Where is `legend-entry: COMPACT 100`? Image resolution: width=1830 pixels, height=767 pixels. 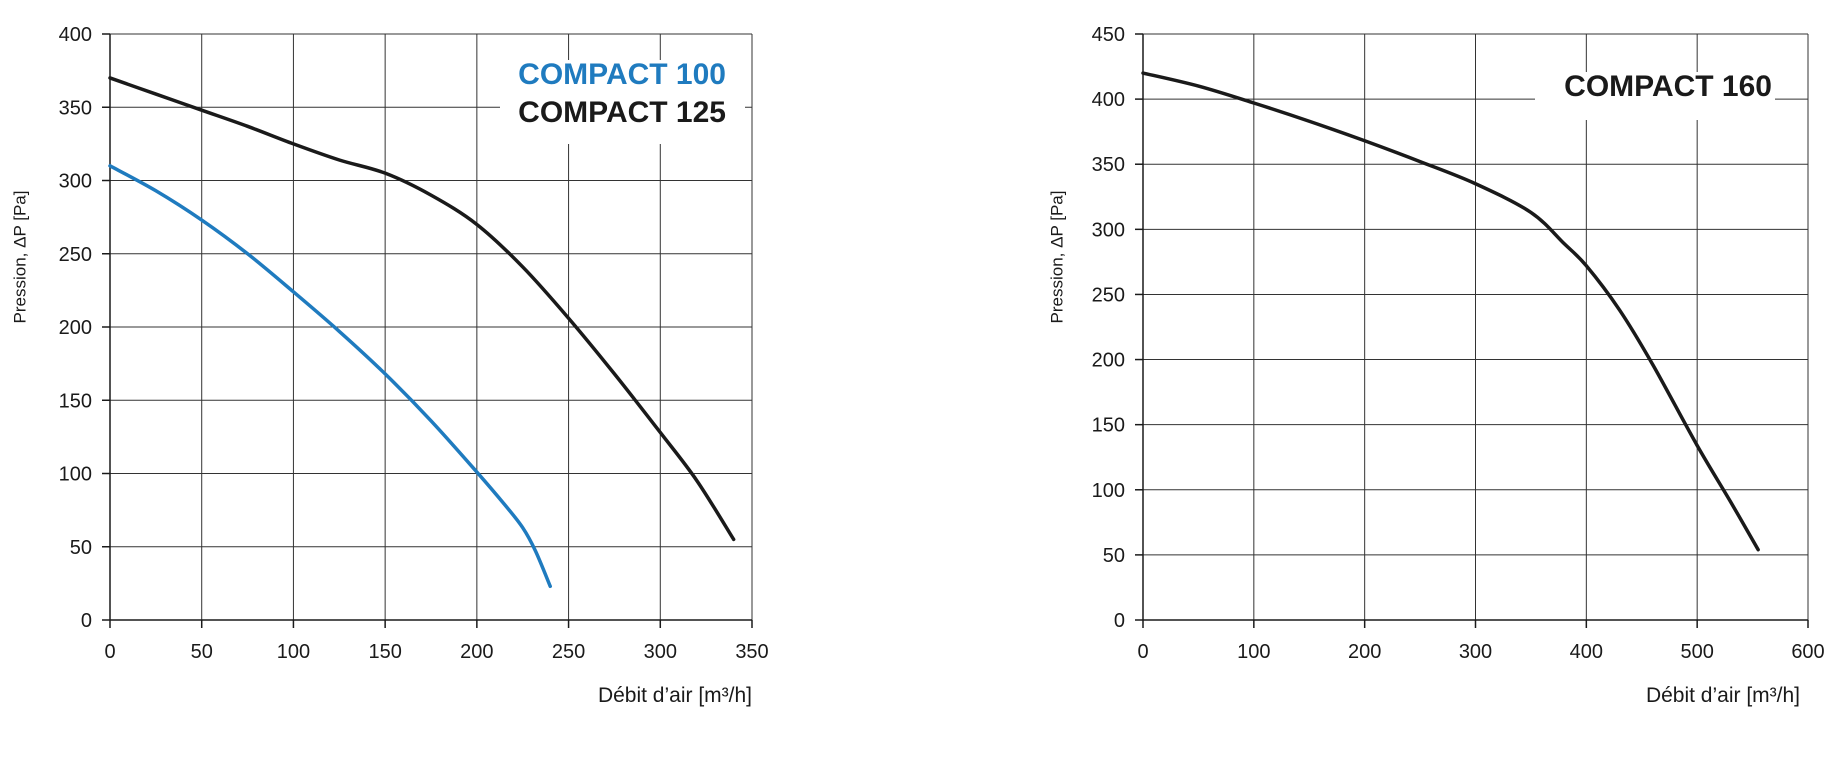 legend-entry: COMPACT 100 is located at coordinates (622, 74).